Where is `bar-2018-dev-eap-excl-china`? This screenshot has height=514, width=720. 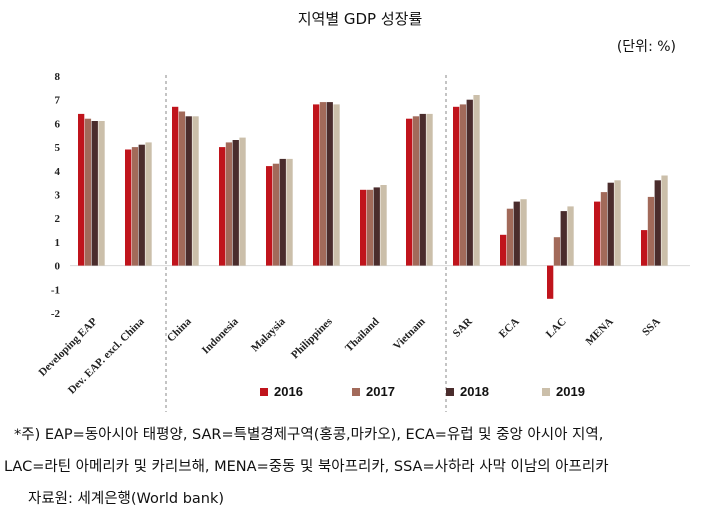 bar-2018-dev-eap-excl-china is located at coordinates (141, 205).